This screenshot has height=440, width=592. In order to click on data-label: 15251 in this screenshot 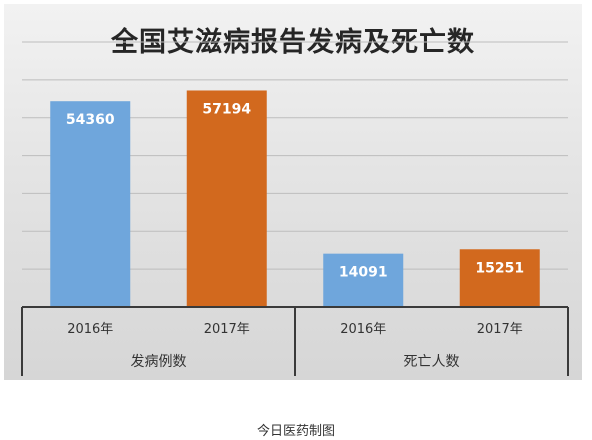, I will do `click(499, 268)`.